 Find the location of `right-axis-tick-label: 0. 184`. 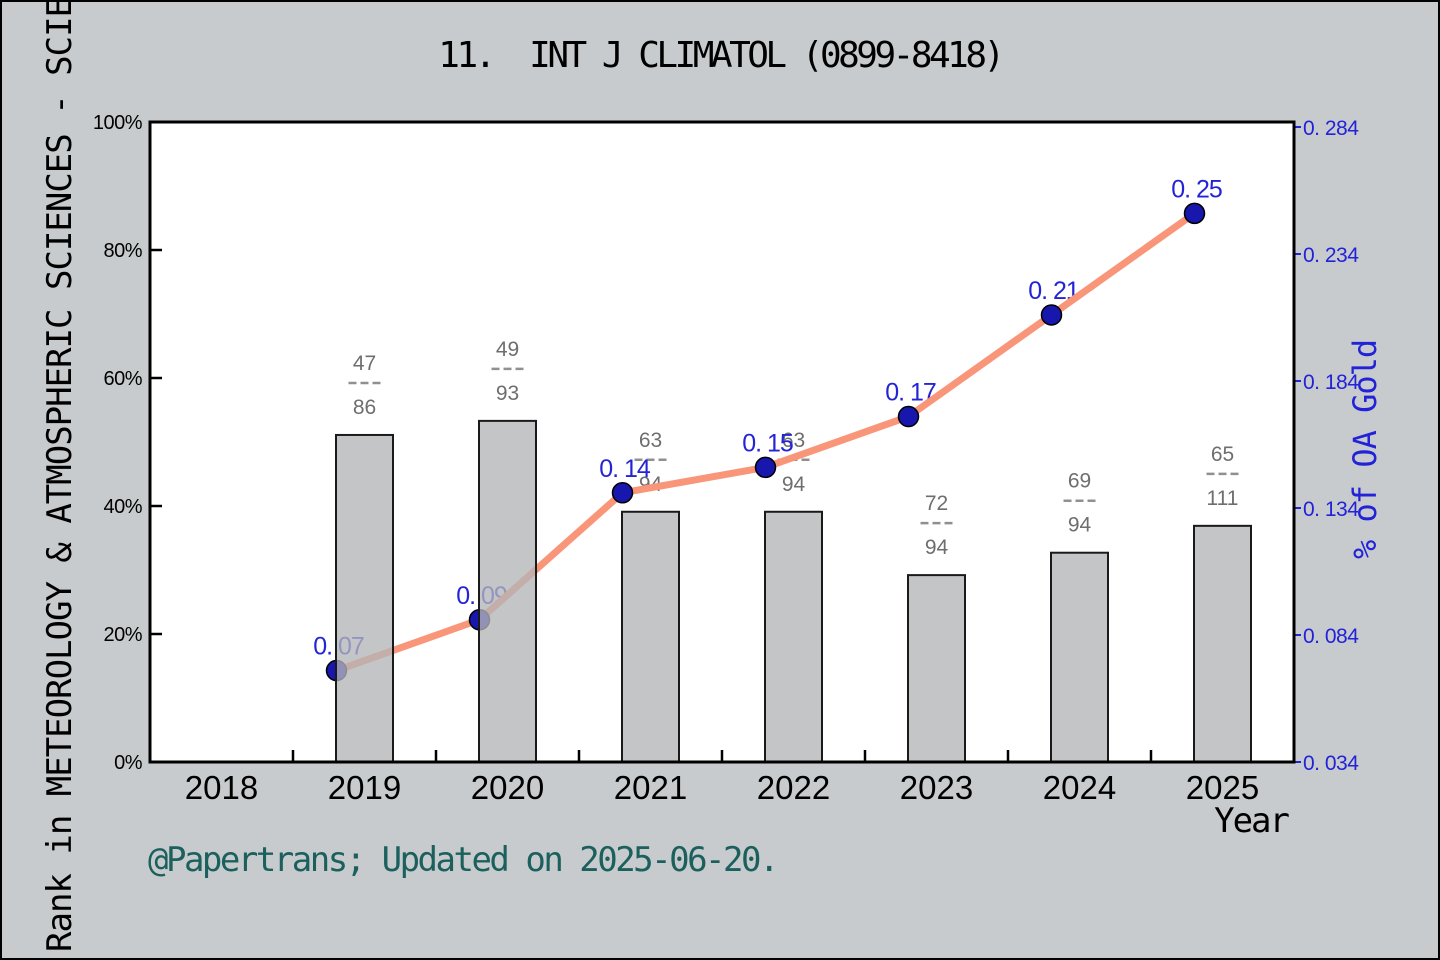

right-axis-tick-label: 0. 184 is located at coordinates (1331, 382).